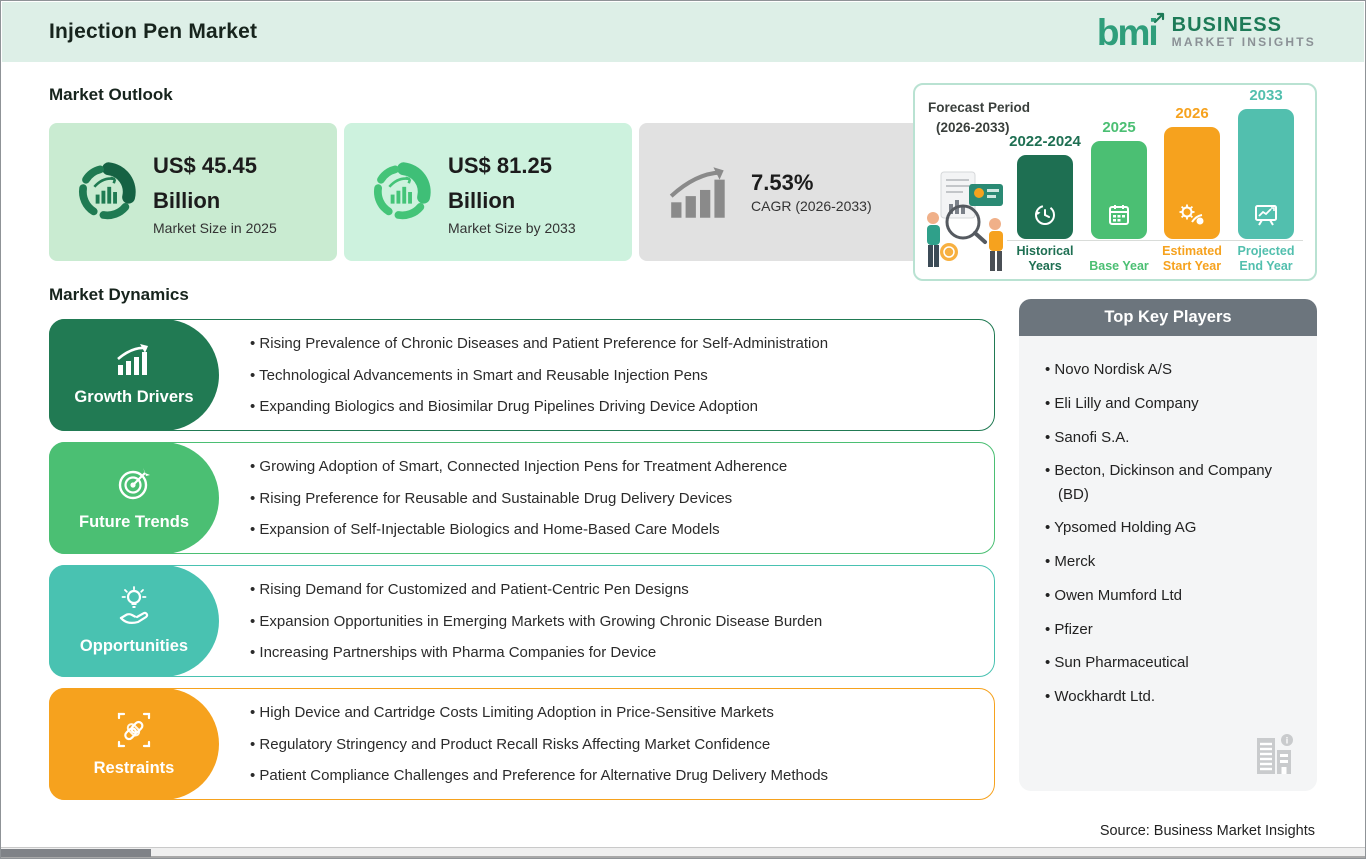  Describe the element at coordinates (134, 605) in the screenshot. I see `idea-hand-icon` at that location.